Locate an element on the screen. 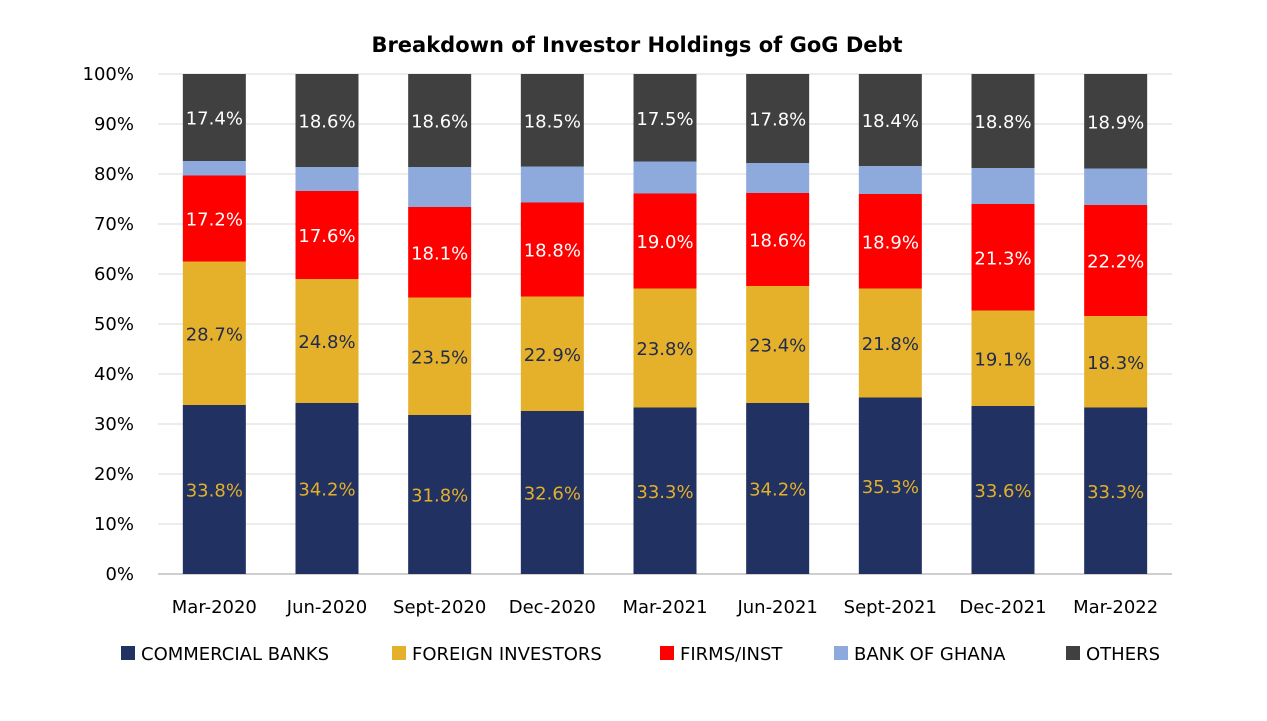 This screenshot has height=721, width=1267. y-tick-label: 100% is located at coordinates (108, 74).